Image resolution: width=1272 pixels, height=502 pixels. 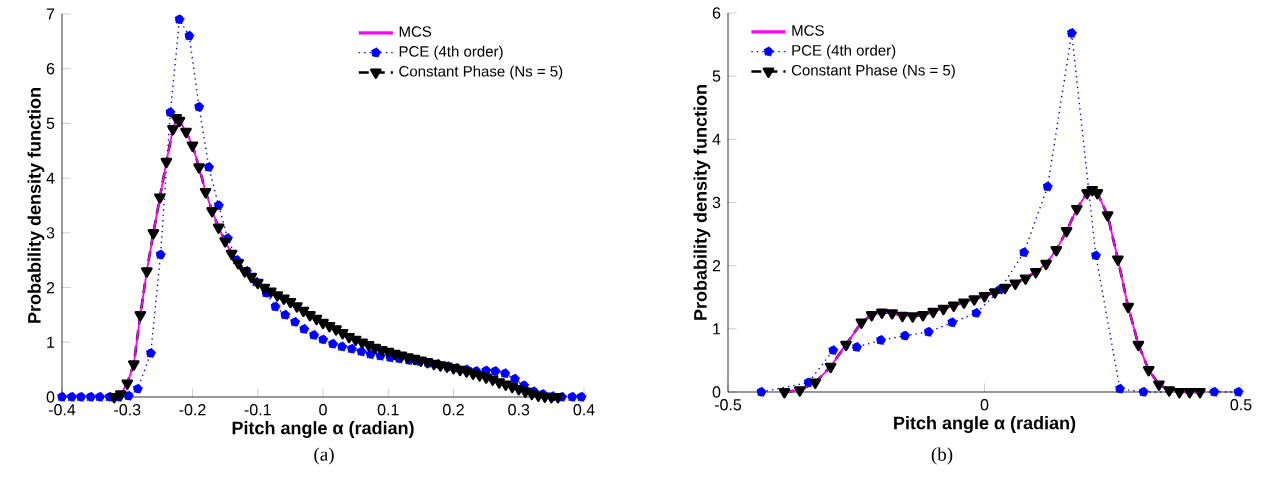 What do you see at coordinates (192, 410) in the screenshot?
I see `x-tick-label: -0.2` at bounding box center [192, 410].